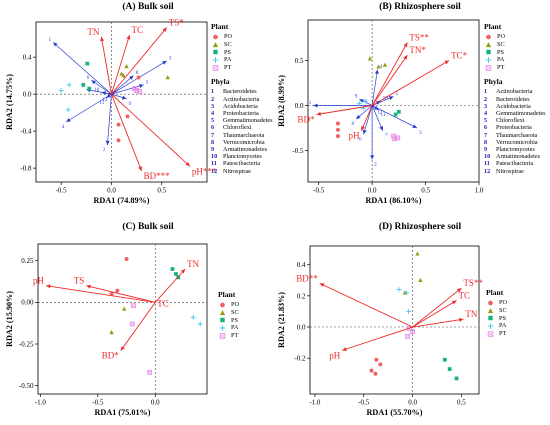 Image resolution: width=550 pixels, height=425 pixels. I want to click on phylum-vector-label: 7, so click(83, 87).